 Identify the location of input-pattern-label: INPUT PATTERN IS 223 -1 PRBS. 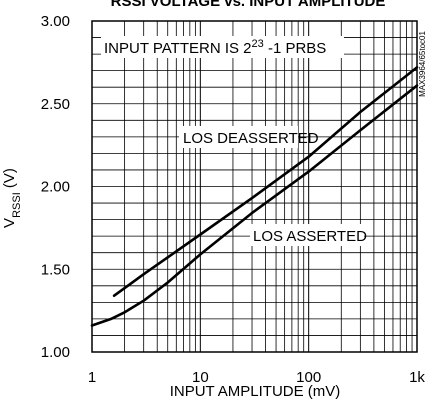
(215, 47).